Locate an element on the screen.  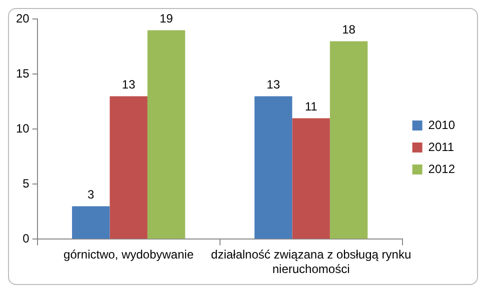
legend-label: 2012 is located at coordinates (442, 169).